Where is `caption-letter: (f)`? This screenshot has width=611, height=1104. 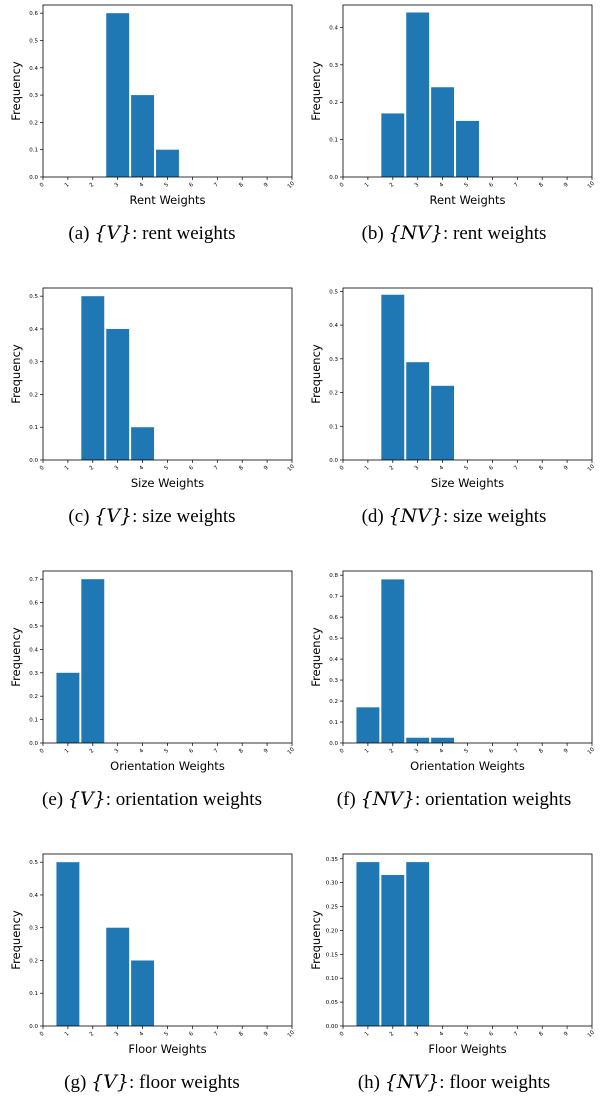 caption-letter: (f) is located at coordinates (346, 799).